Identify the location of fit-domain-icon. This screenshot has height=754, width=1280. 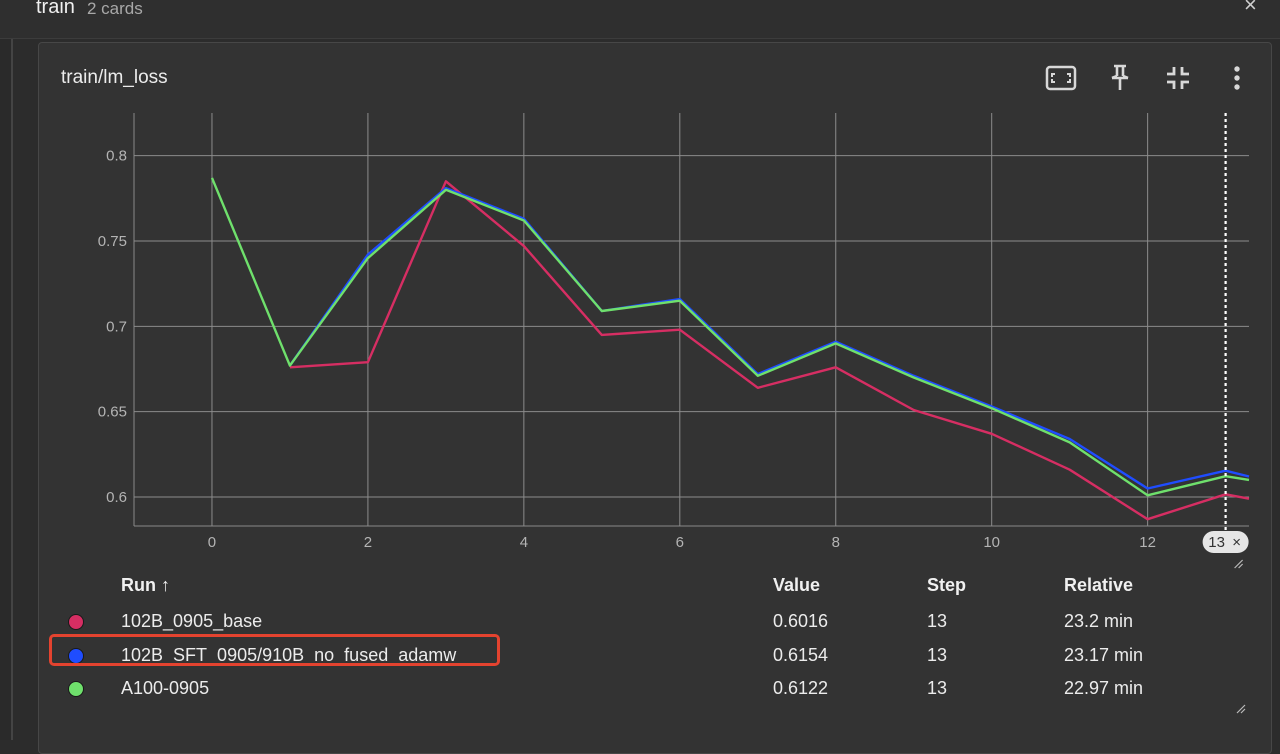
(1061, 78).